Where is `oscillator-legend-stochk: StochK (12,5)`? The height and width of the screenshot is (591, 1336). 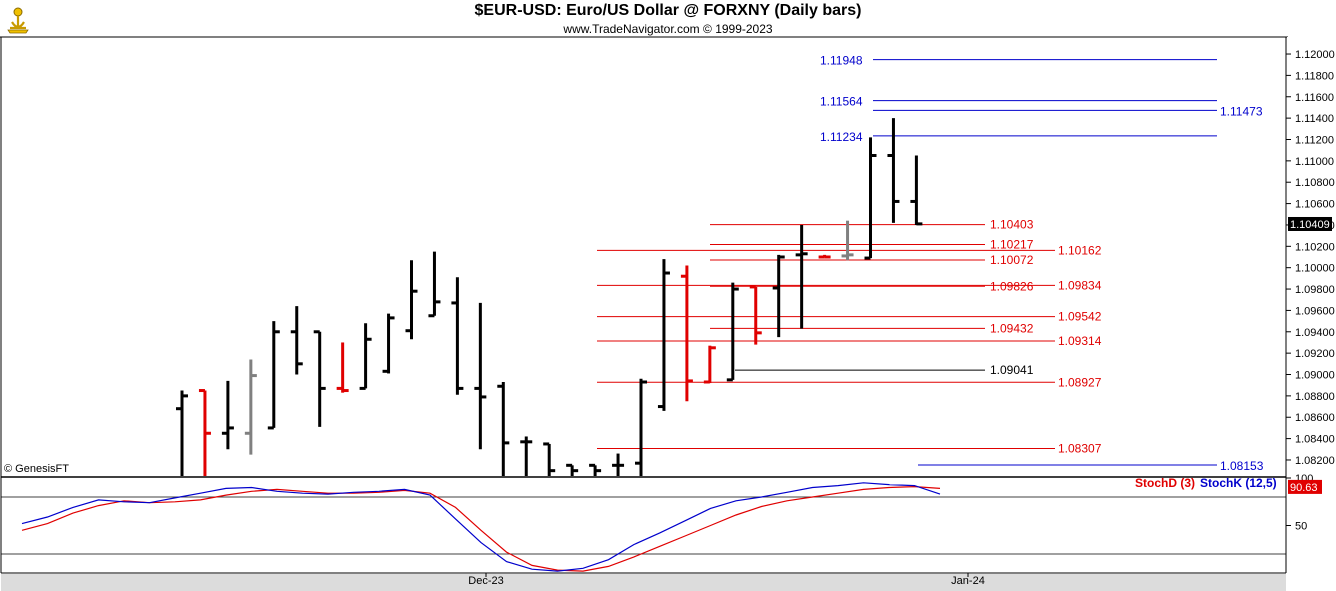 oscillator-legend-stochk: StochK (12,5) is located at coordinates (1238, 483).